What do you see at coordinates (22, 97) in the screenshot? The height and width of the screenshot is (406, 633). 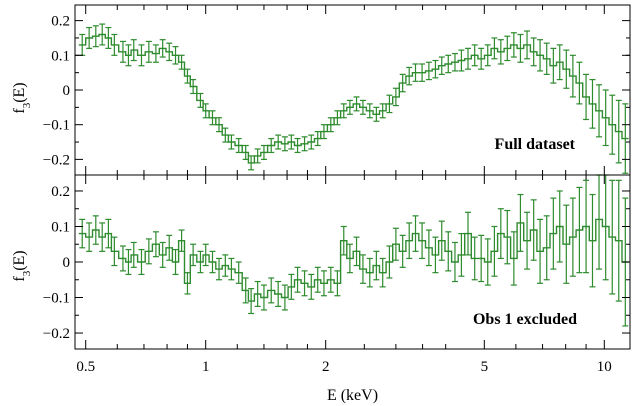 I see `y-axis-label-top: f3(E)` at bounding box center [22, 97].